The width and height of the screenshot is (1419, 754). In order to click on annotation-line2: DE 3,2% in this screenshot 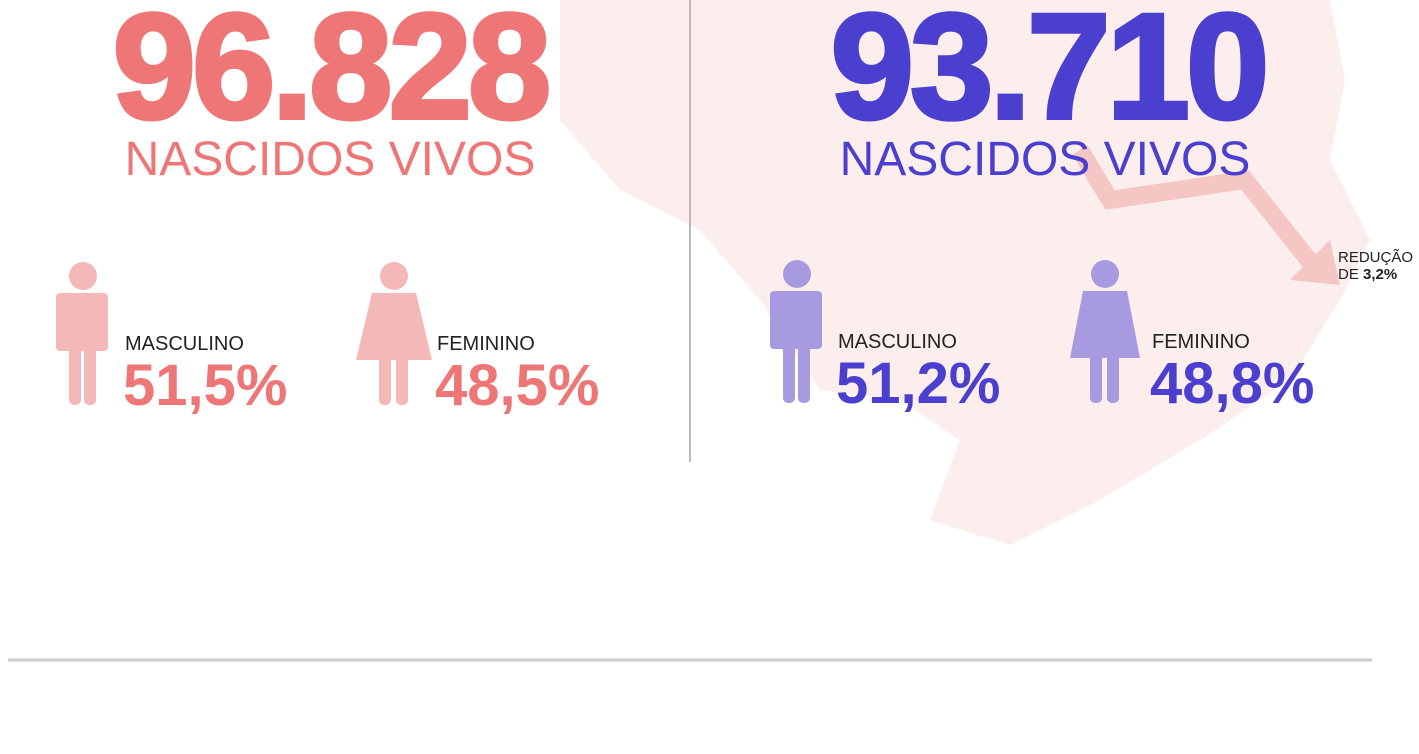, I will do `click(1367, 274)`.